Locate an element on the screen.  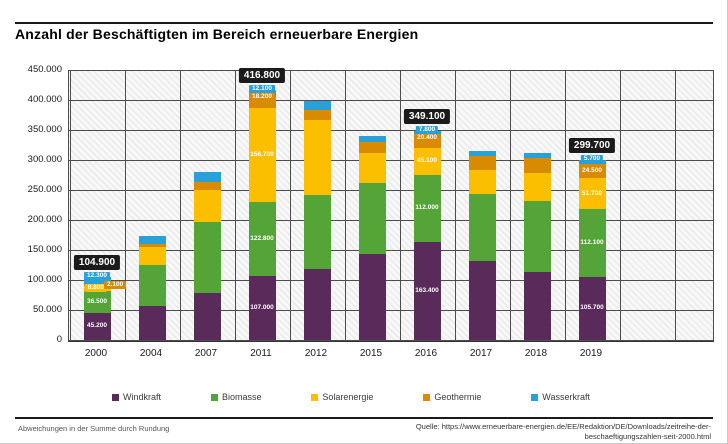
bar-column-2000: 45.200 36.500 12.300 8.800 2.100 104.900 is located at coordinates (98, 205).